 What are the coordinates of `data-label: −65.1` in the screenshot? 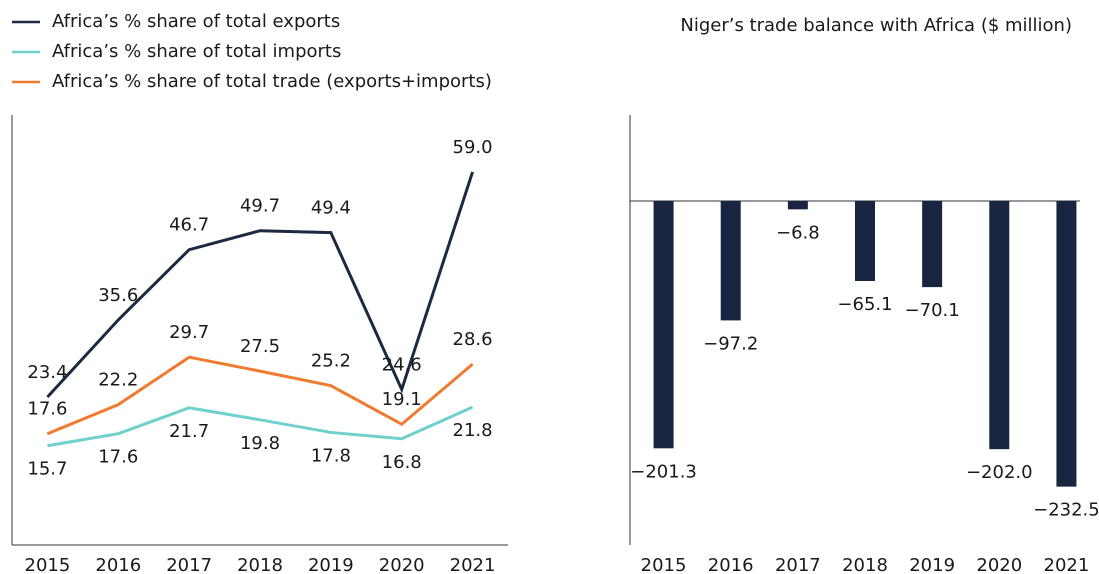 It's located at (864, 304).